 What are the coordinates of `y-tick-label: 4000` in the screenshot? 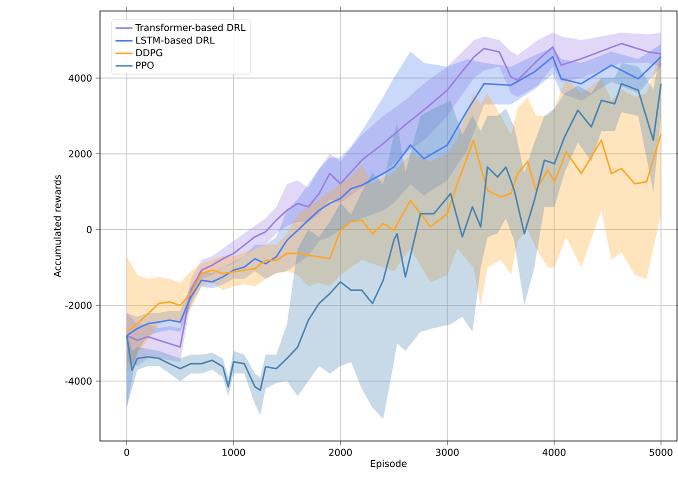 It's located at (80, 78).